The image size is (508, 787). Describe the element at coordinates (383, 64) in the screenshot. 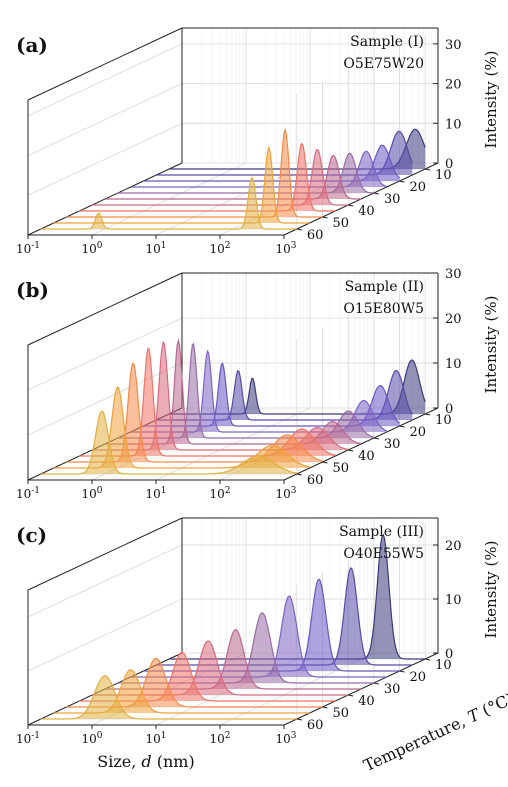

I see `sample-code: O5E75W20` at that location.